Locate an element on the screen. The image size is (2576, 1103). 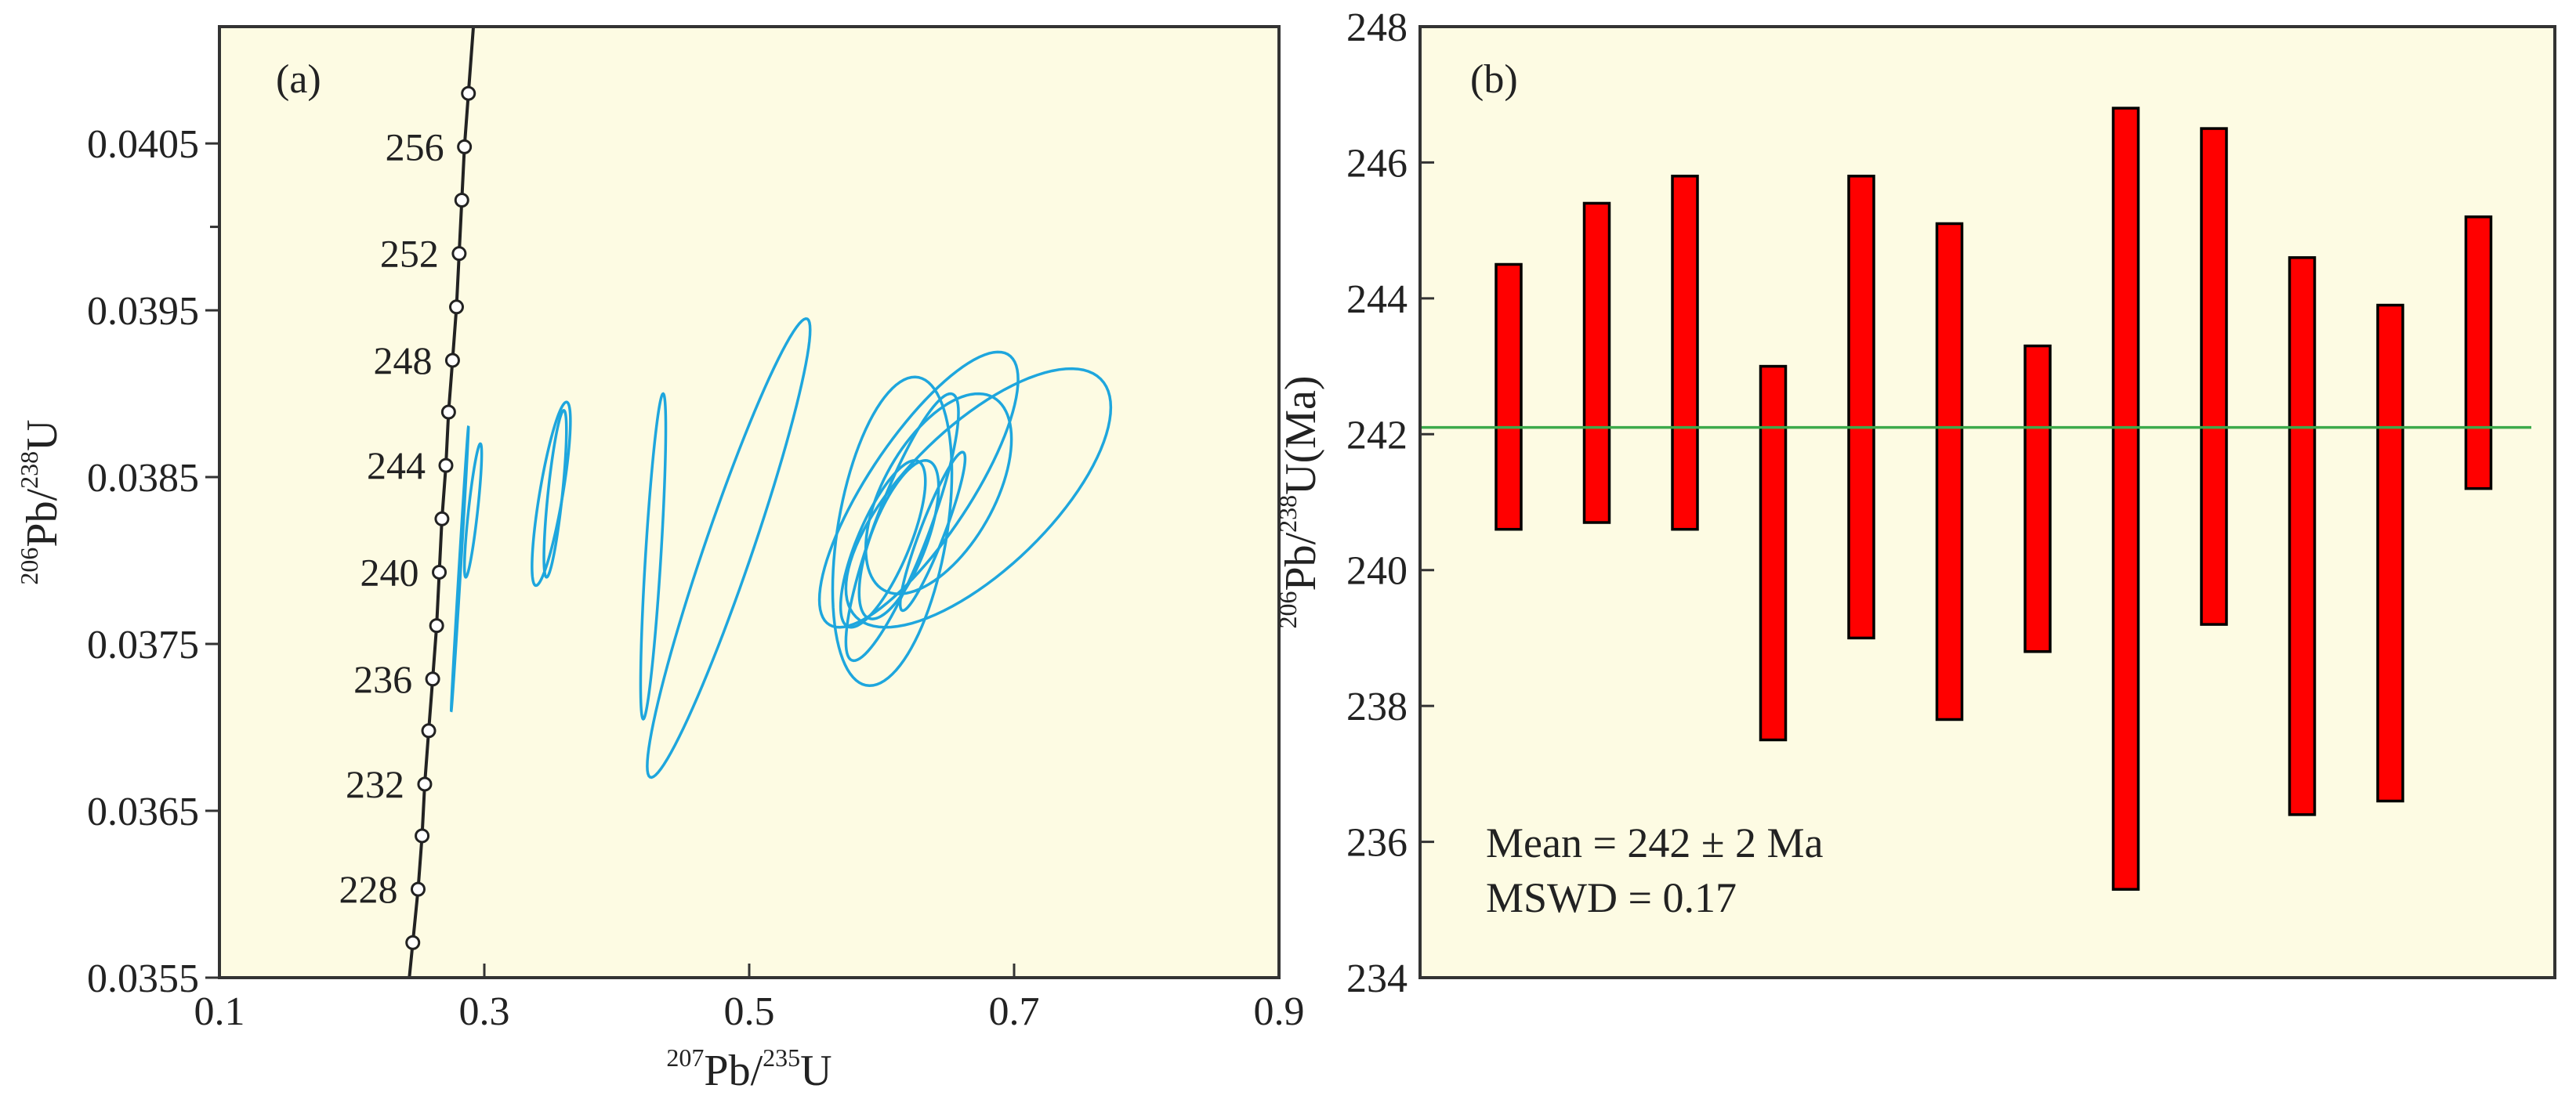
b-y-label-sup-1: 206 is located at coordinates (1288, 610).